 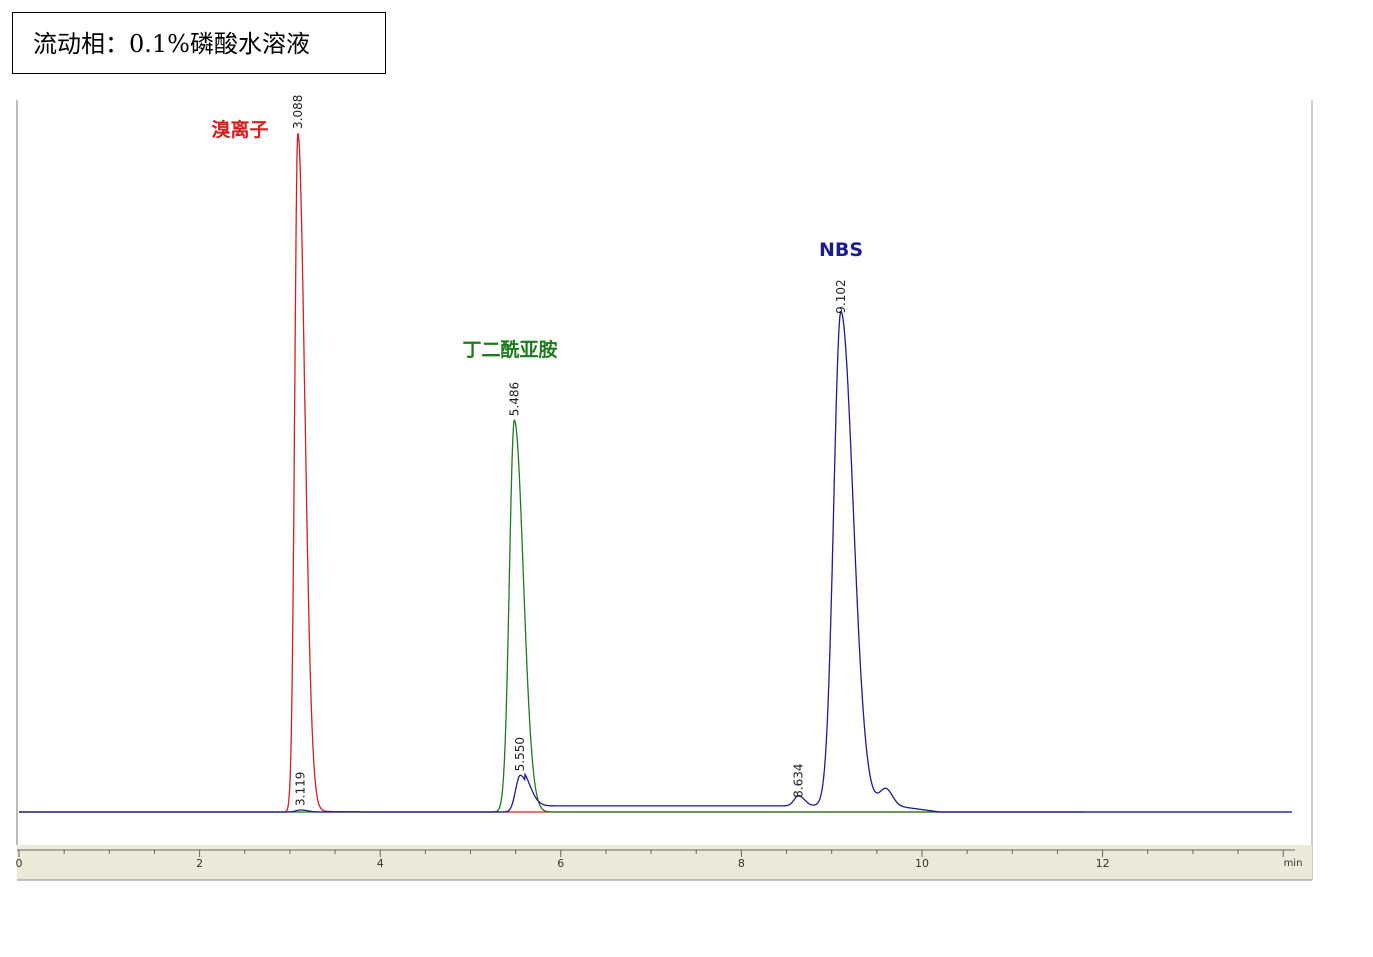 I want to click on peak-retention-label: 3.119, so click(x=301, y=789).